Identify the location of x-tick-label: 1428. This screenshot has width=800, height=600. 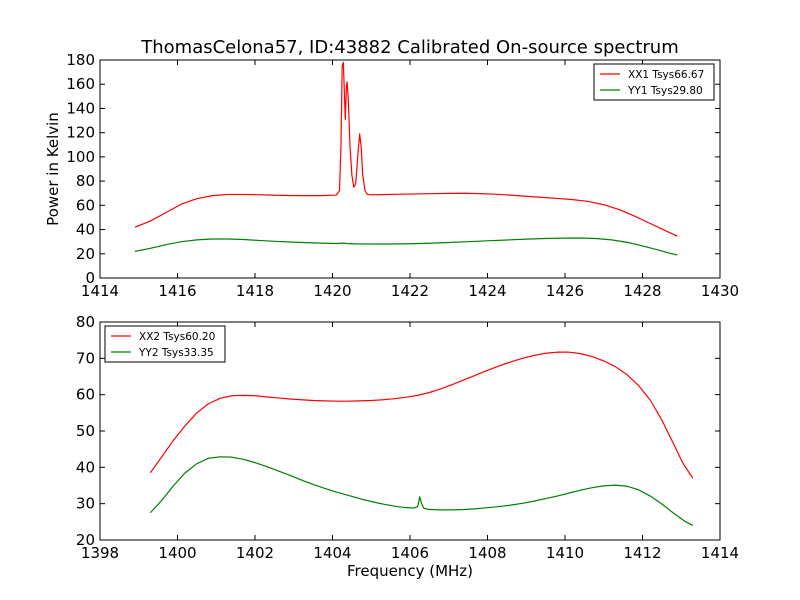
(642, 291).